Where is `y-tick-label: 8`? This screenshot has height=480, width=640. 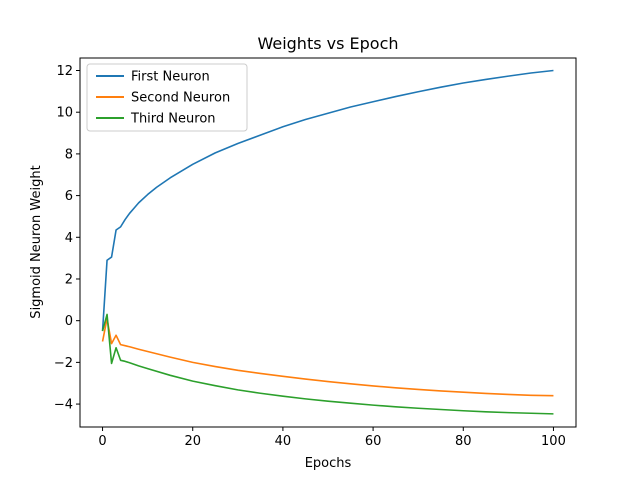
y-tick-label: 8 is located at coordinates (69, 154).